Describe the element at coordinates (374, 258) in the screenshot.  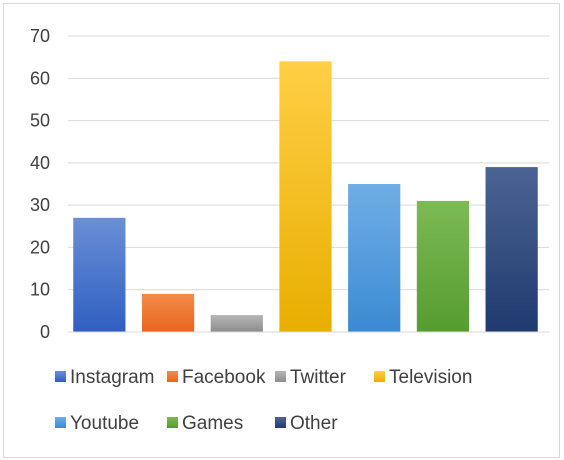
I see `bar-youtube` at that location.